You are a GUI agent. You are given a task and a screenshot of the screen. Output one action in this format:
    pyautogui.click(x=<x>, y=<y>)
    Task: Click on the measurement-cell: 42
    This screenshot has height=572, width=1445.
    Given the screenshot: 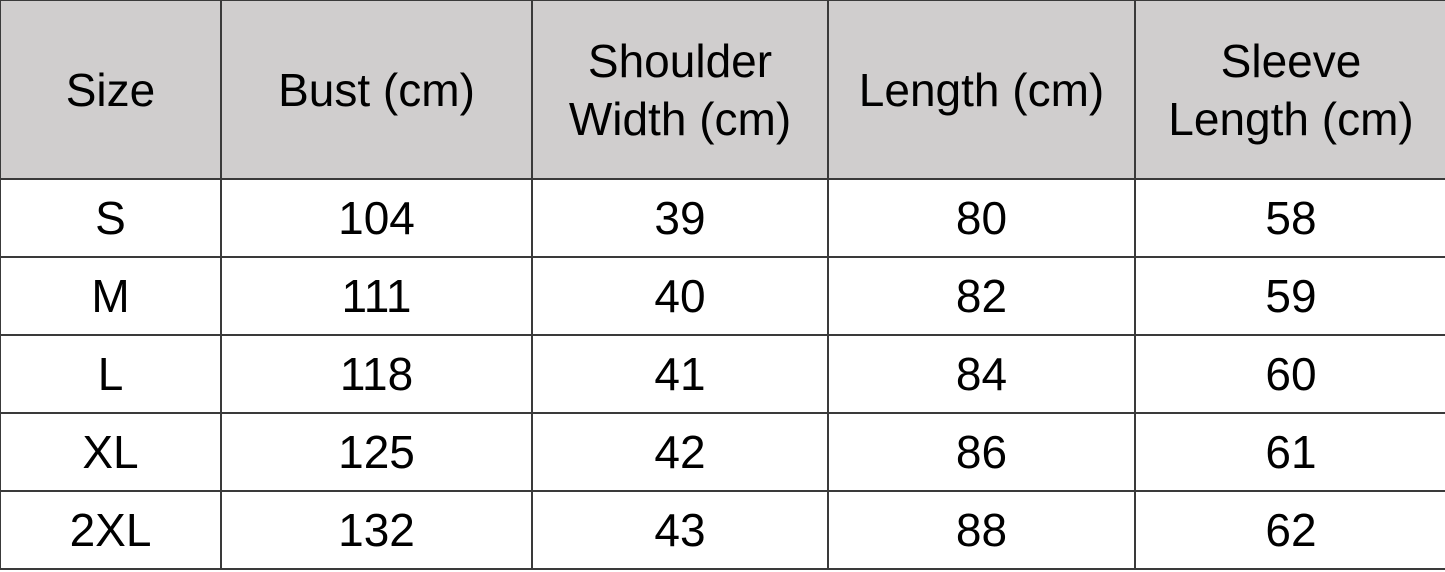 What is the action you would take?
    pyautogui.click(x=680, y=452)
    